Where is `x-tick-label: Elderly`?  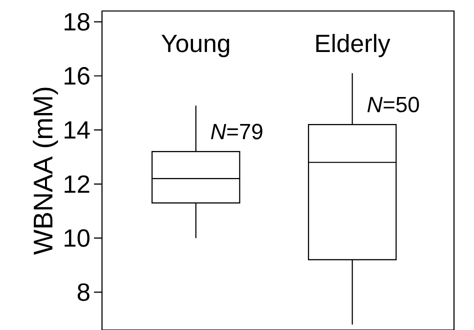
x-tick-label: Elderly is located at coordinates (353, 46).